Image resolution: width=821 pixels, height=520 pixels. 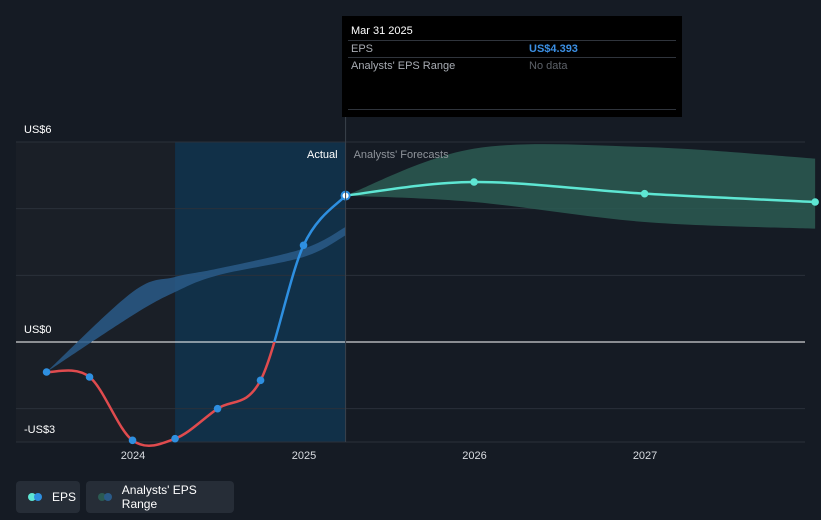 What do you see at coordinates (304, 456) in the screenshot?
I see `x-tick-label: 2025` at bounding box center [304, 456].